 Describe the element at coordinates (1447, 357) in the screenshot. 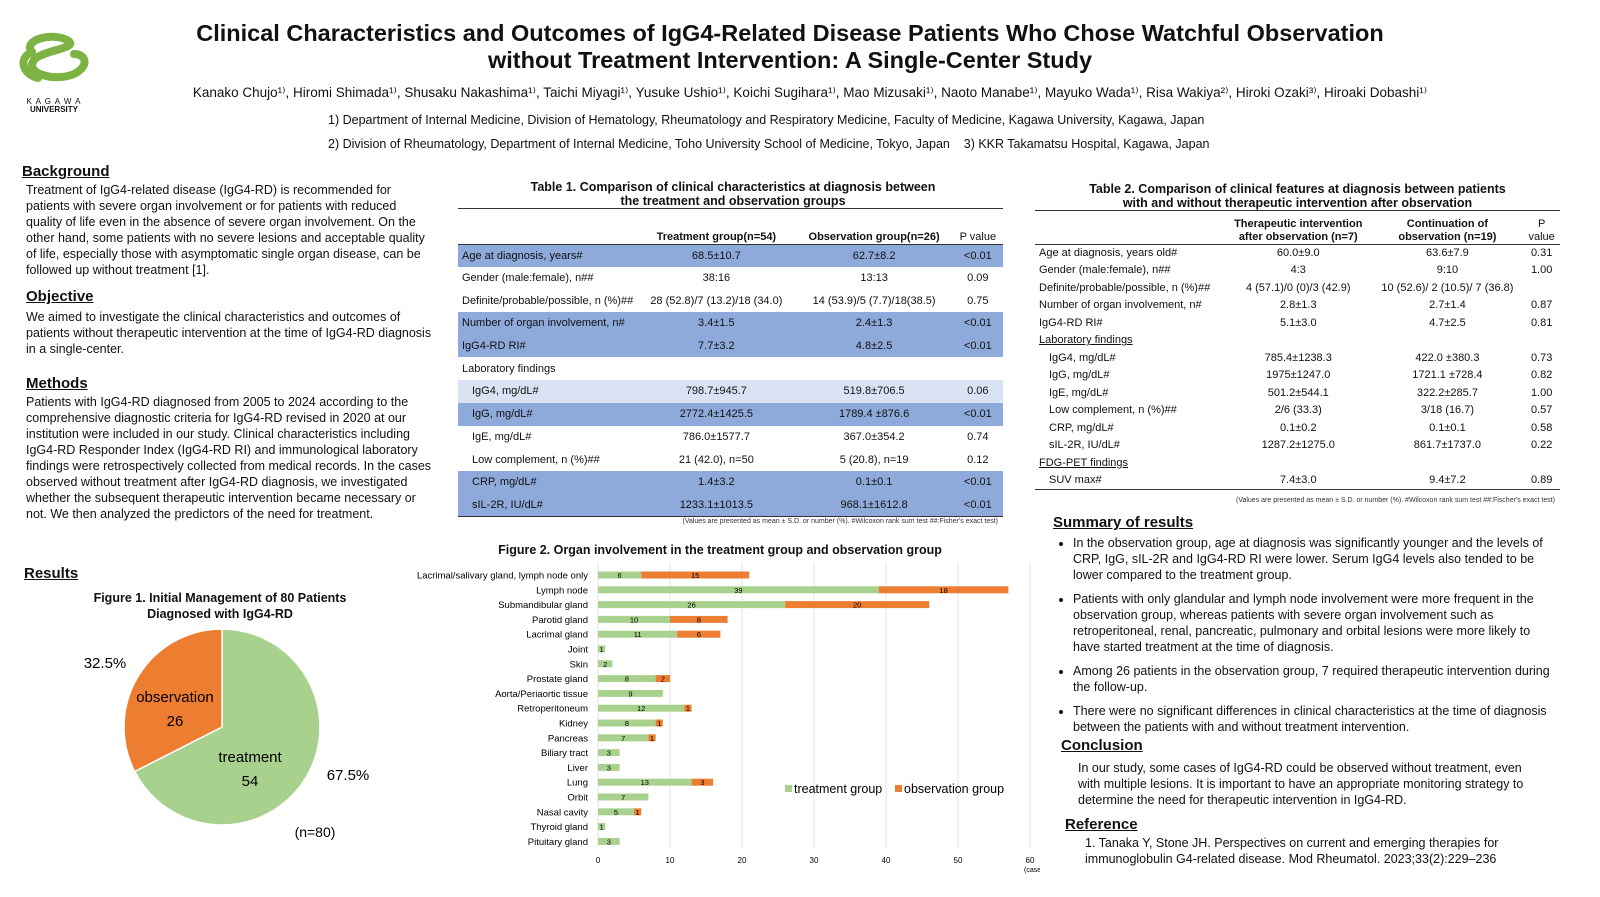

I see `table-cell: 422.0 ±380.3` at that location.